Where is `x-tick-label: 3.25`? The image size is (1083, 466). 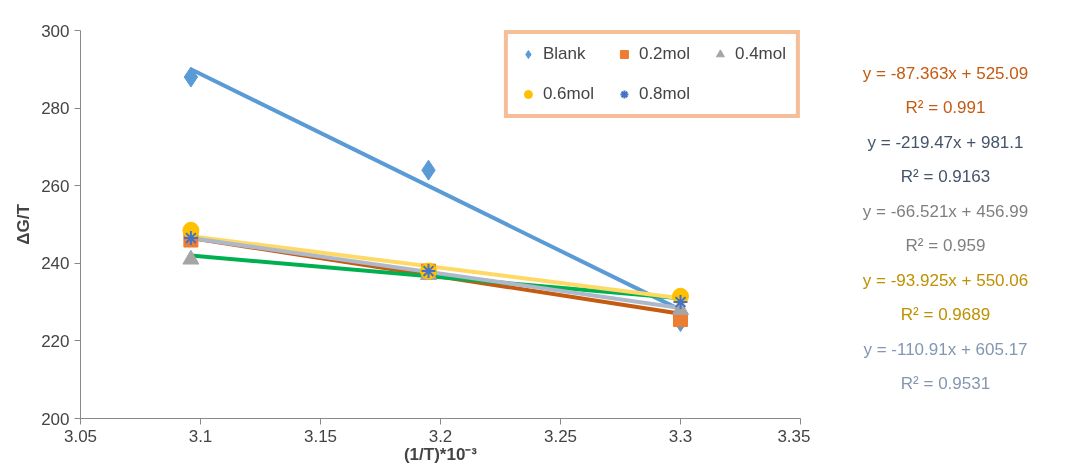 x-tick-label: 3.25 is located at coordinates (560, 436).